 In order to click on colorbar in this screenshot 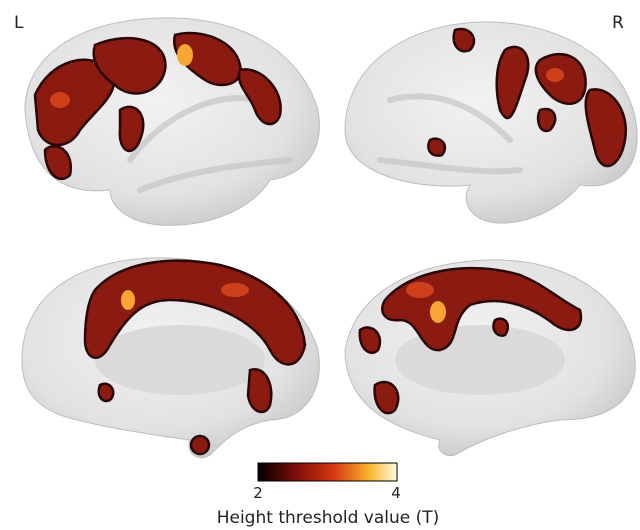, I will do `click(327, 472)`.